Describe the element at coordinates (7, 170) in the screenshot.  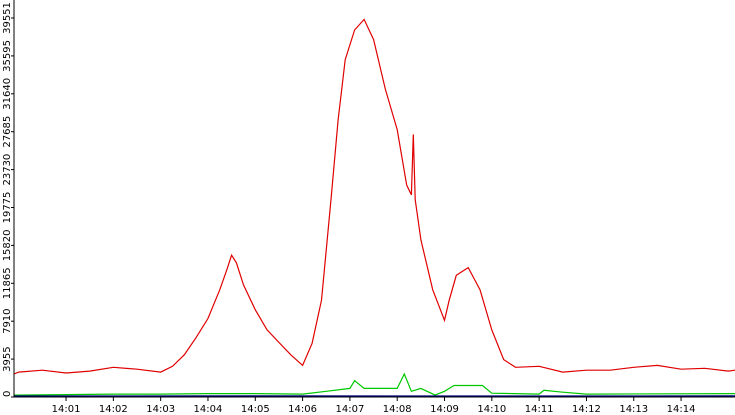
I see `y-tick-label: 23730` at that location.